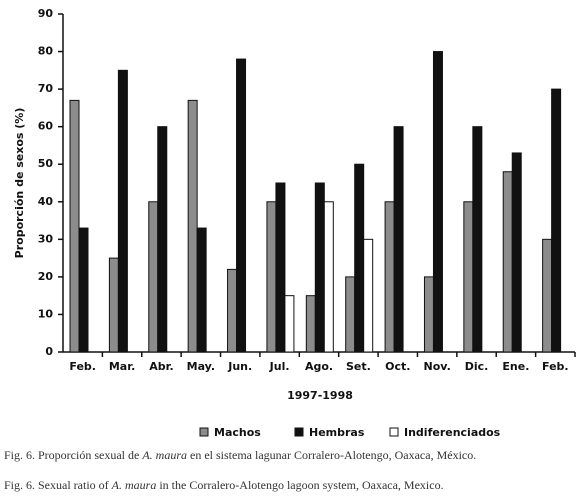  I want to click on y-tick-label: 10, so click(46, 313).